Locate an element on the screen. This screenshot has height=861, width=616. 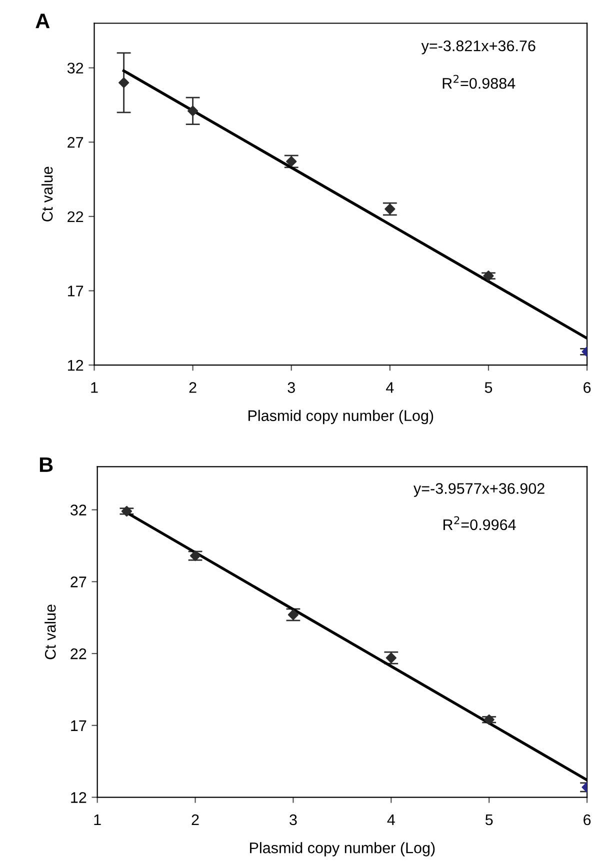
annotation: R$^{2}$=0.9964 is located at coordinates (480, 523).